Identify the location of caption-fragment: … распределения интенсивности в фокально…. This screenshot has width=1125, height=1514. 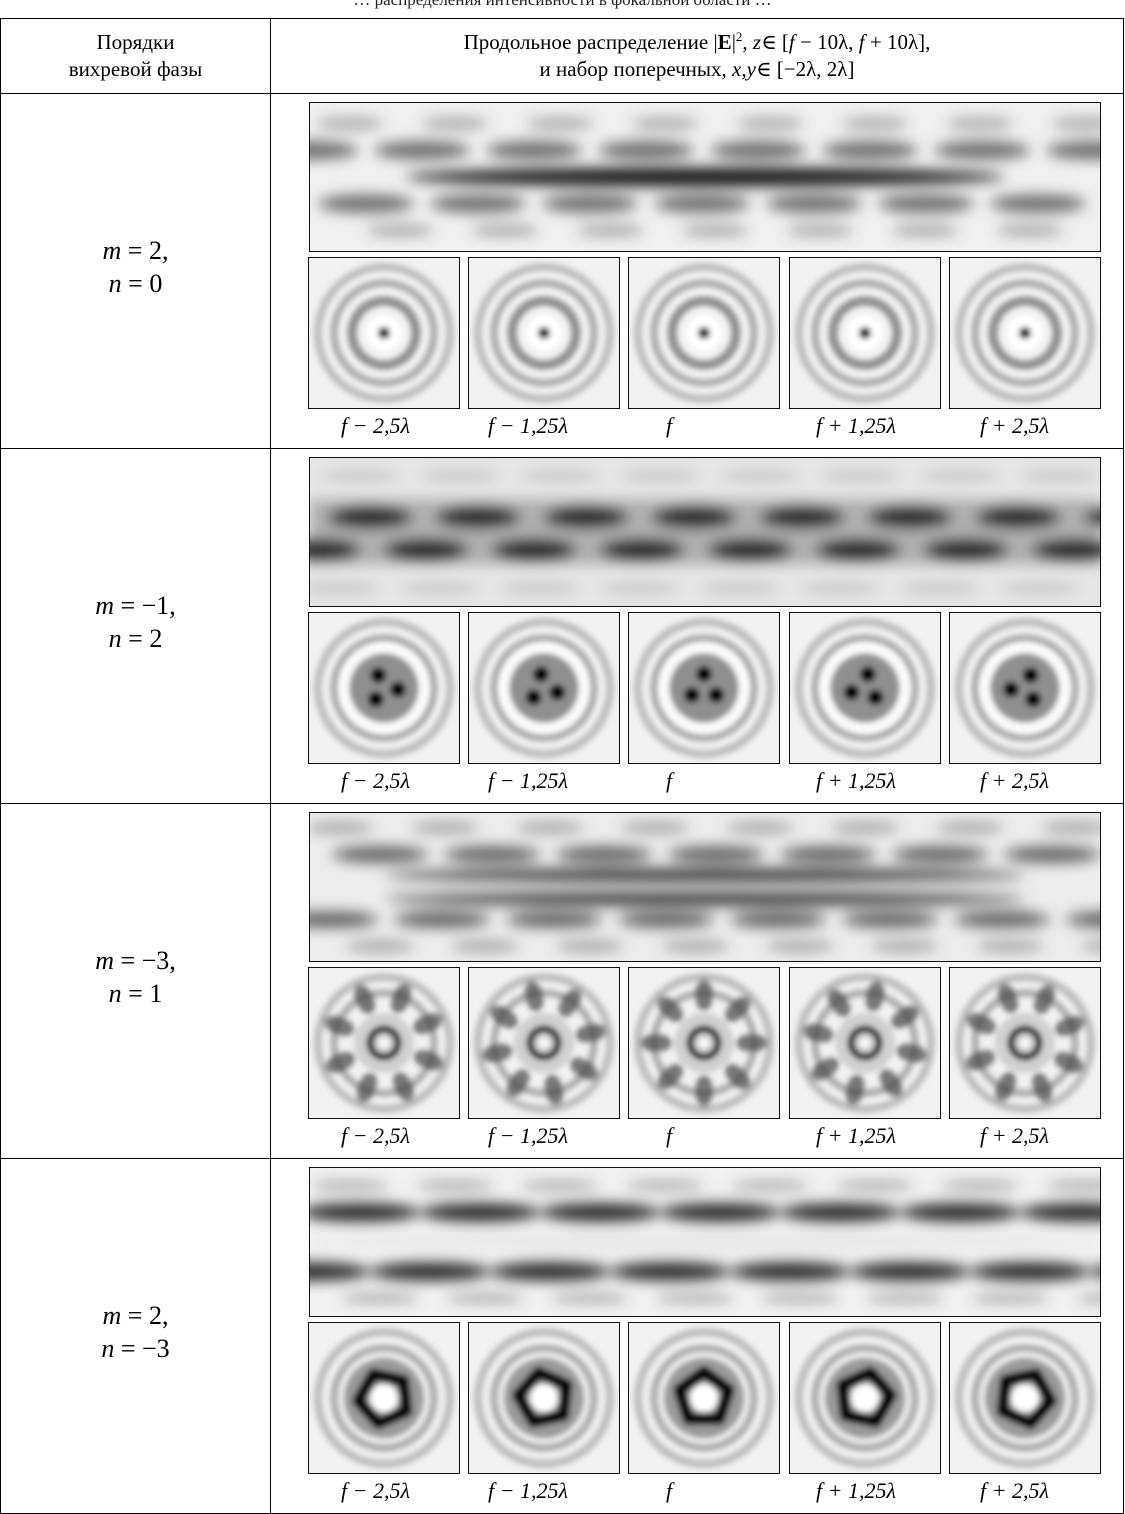
(562, 9).